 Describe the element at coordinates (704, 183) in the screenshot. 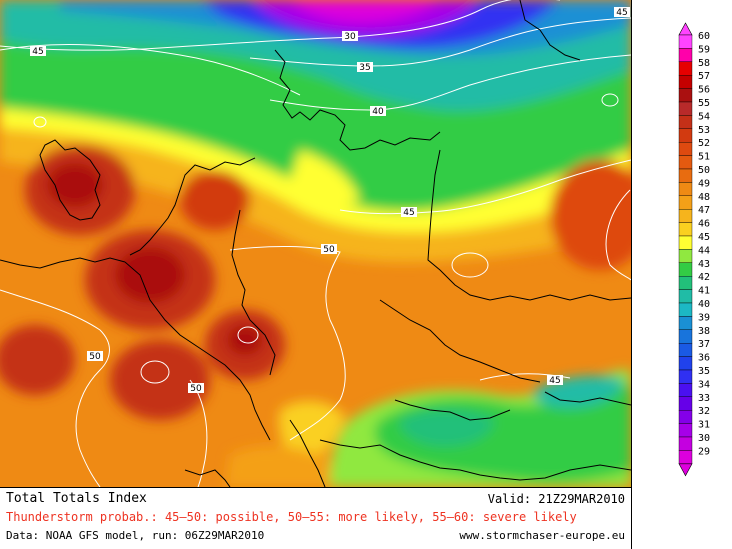

I see `legend-label: 49` at that location.